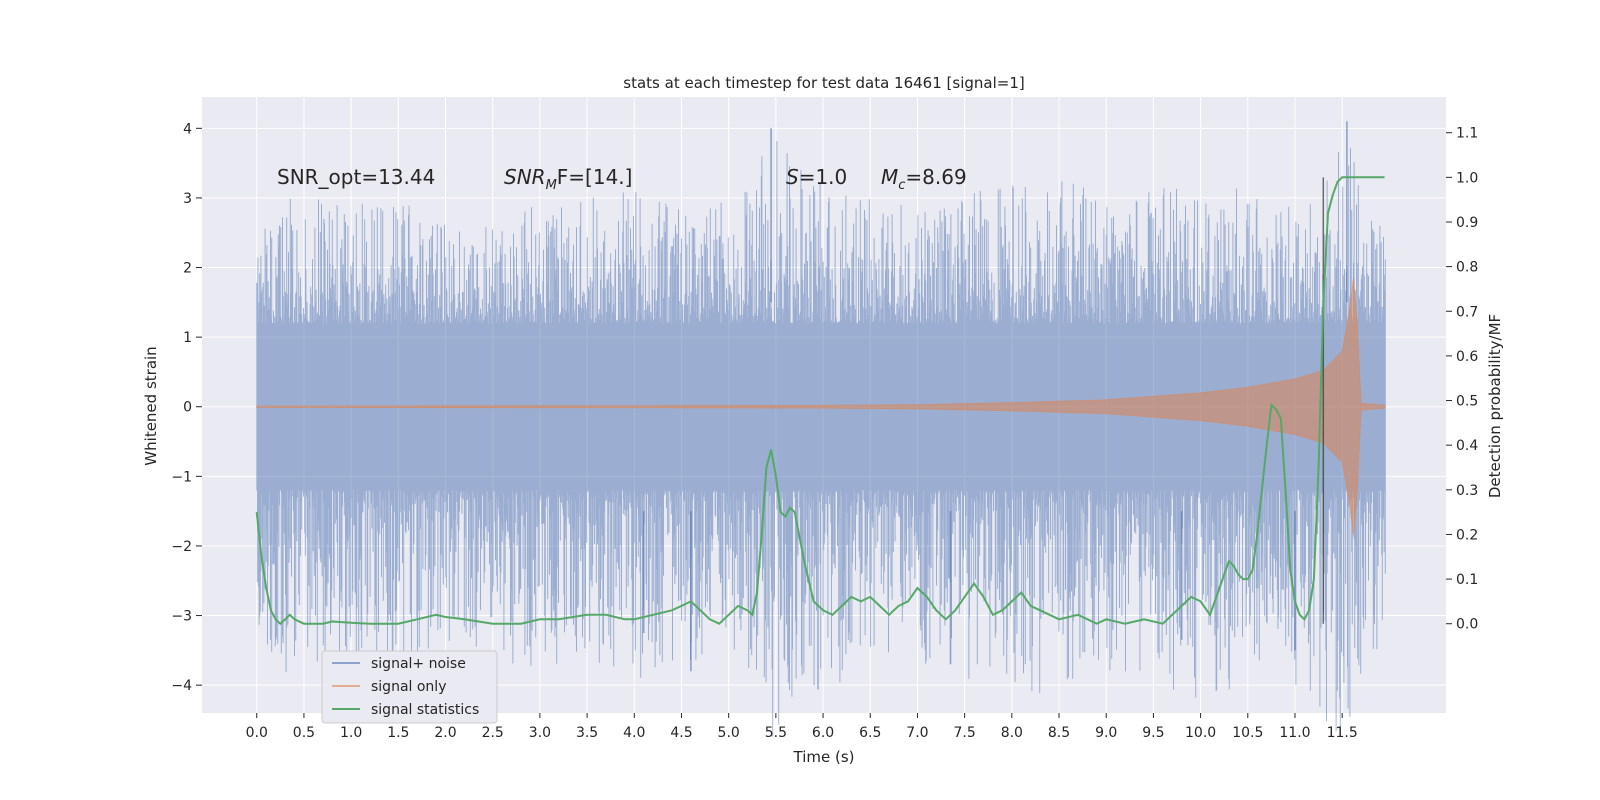 The height and width of the screenshot is (800, 1600). I want to click on x-tick-label: 8.5, so click(1059, 733).